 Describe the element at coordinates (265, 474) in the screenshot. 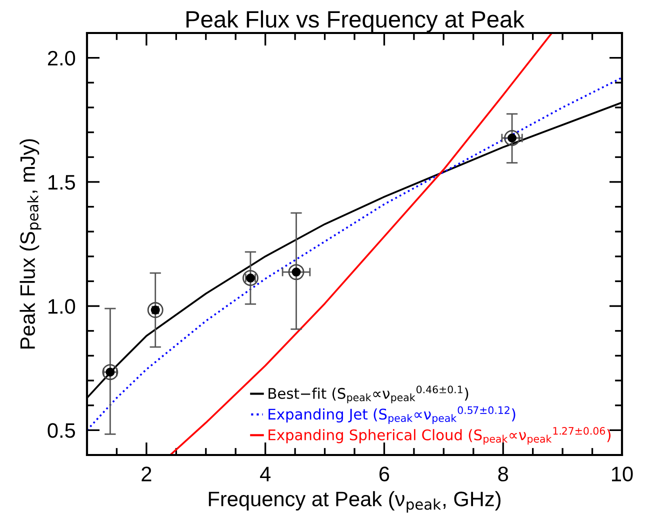

I see `x-tick-label: 4` at that location.